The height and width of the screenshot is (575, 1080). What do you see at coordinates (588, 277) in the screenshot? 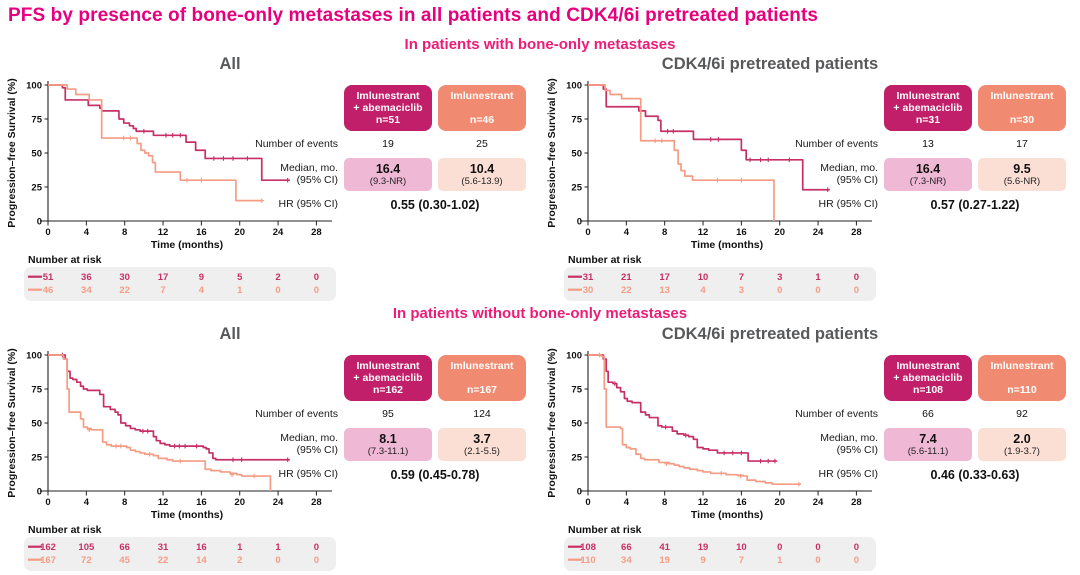
I see `svg-text: 31` at bounding box center [588, 277].